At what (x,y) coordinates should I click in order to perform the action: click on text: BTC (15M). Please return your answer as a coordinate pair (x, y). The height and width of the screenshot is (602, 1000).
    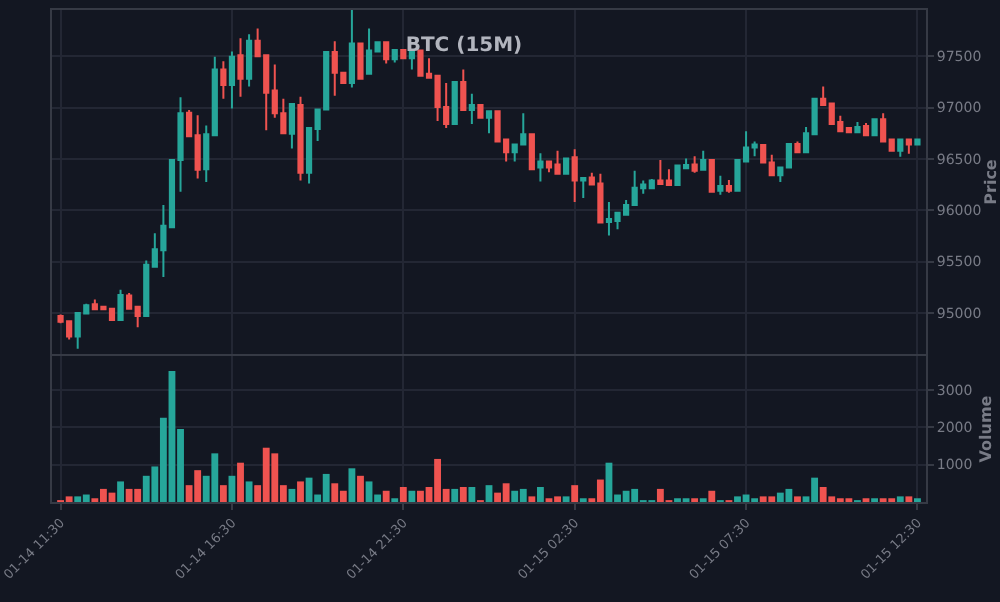
    Looking at the image, I should click on (464, 46).